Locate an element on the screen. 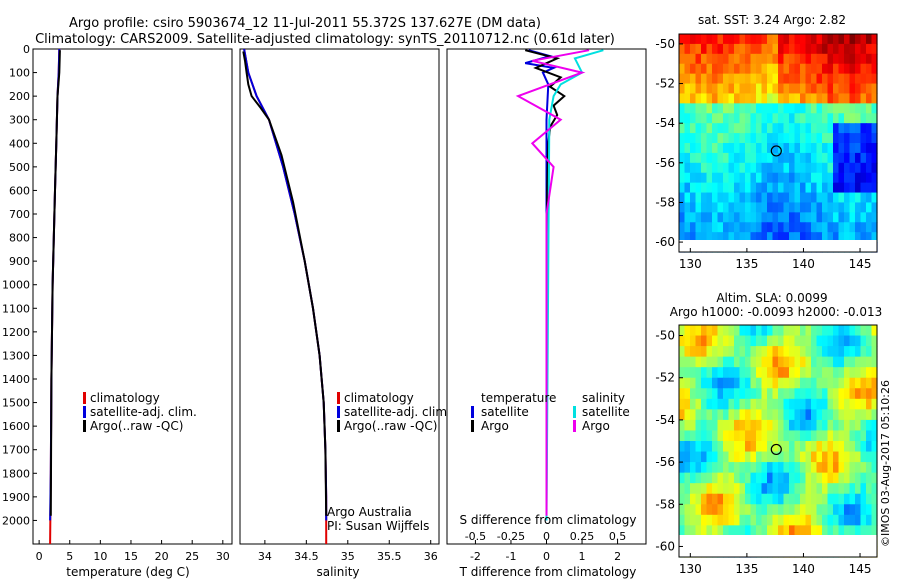 Image resolution: width=900 pixels, height=580 pixels. depth-tick-label: 500 is located at coordinates (19, 167).